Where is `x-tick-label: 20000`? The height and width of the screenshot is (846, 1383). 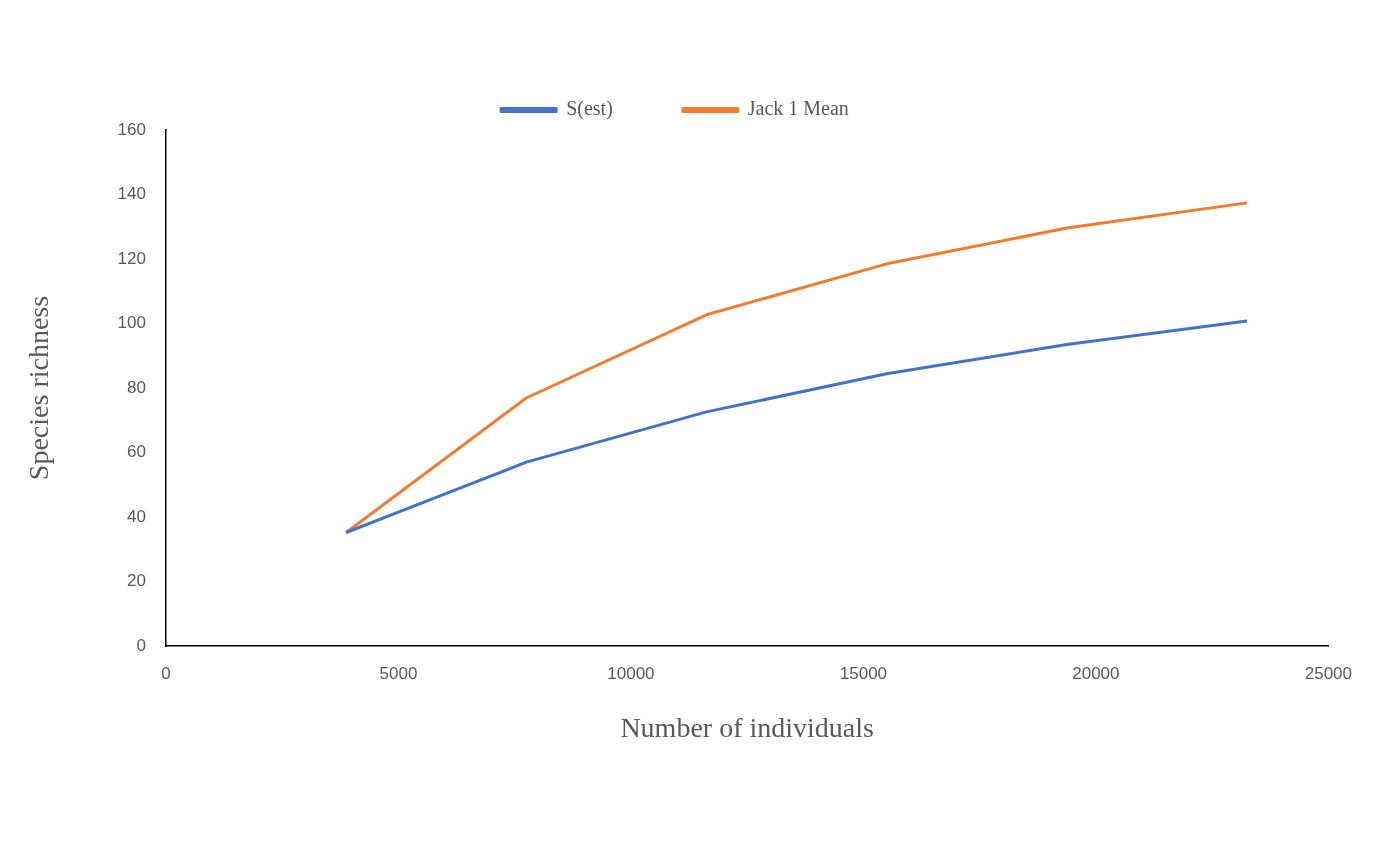 x-tick-label: 20000 is located at coordinates (1096, 673).